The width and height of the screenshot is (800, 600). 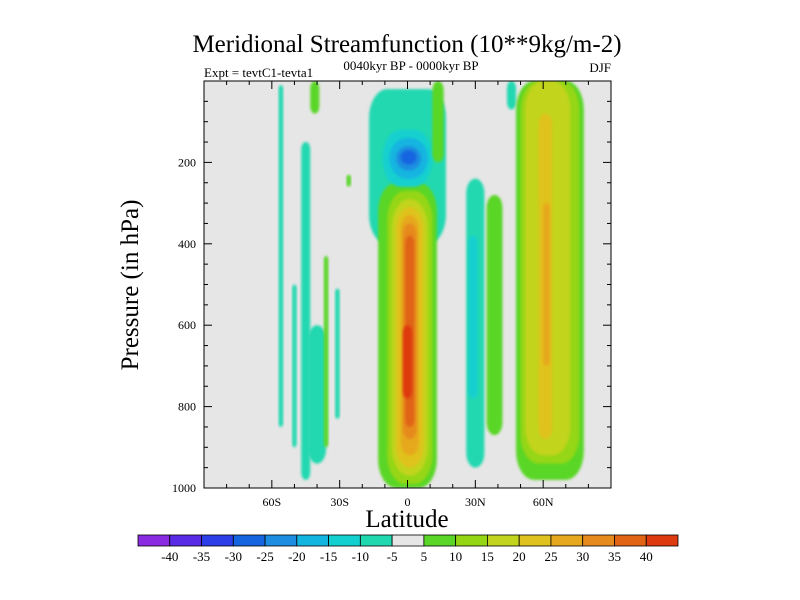 What do you see at coordinates (339, 502) in the screenshot?
I see `x-tick-label: 30S` at bounding box center [339, 502].